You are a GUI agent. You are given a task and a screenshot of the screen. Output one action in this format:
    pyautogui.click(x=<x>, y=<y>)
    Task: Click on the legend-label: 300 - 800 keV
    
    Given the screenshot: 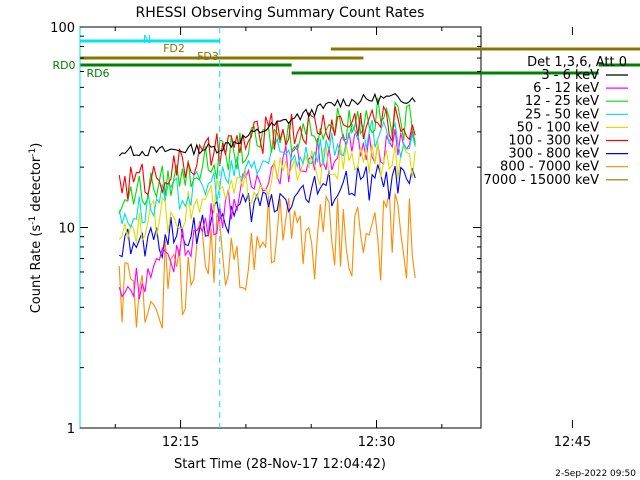 What is the action you would take?
    pyautogui.click(x=553, y=154)
    